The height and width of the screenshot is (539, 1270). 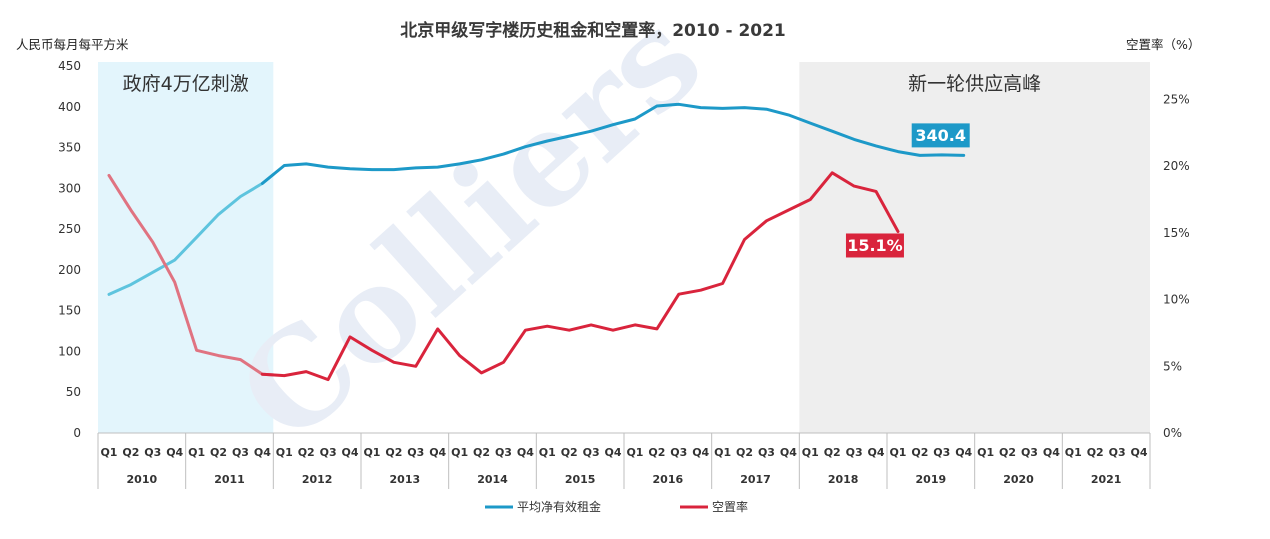 What do you see at coordinates (1172, 366) in the screenshot?
I see `right-tick-label: 5%` at bounding box center [1172, 366].